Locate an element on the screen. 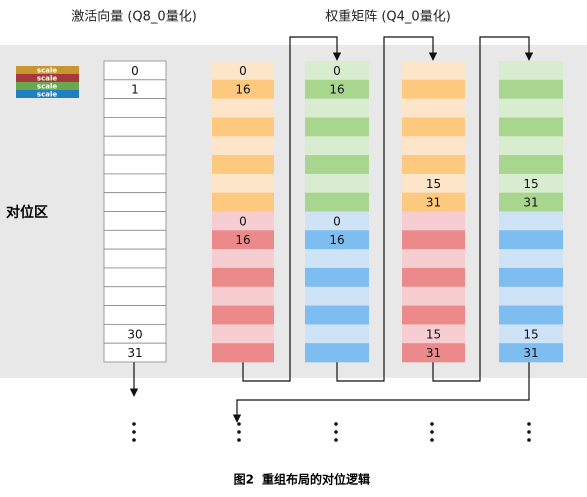 The image size is (587, 497). activation-label: 31 is located at coordinates (134, 353).